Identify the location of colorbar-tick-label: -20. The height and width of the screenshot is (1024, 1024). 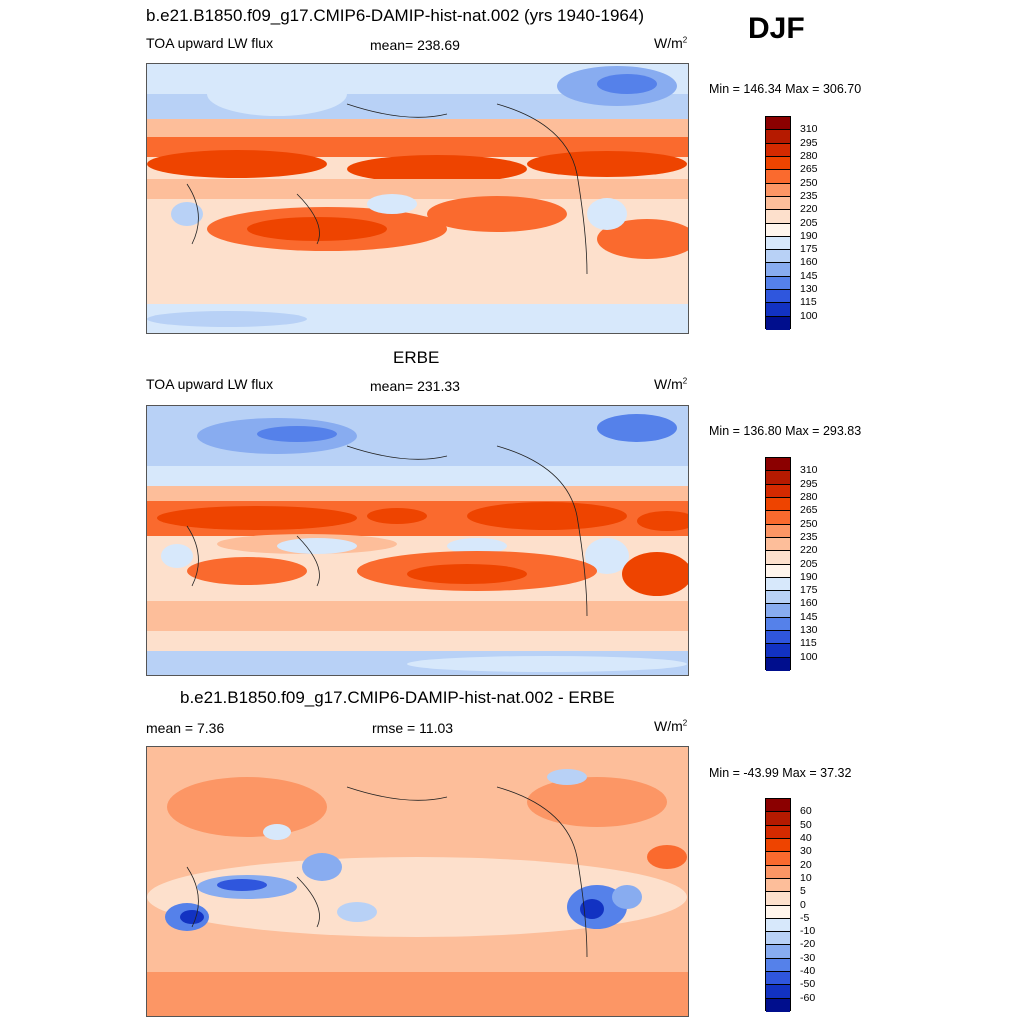
(808, 944).